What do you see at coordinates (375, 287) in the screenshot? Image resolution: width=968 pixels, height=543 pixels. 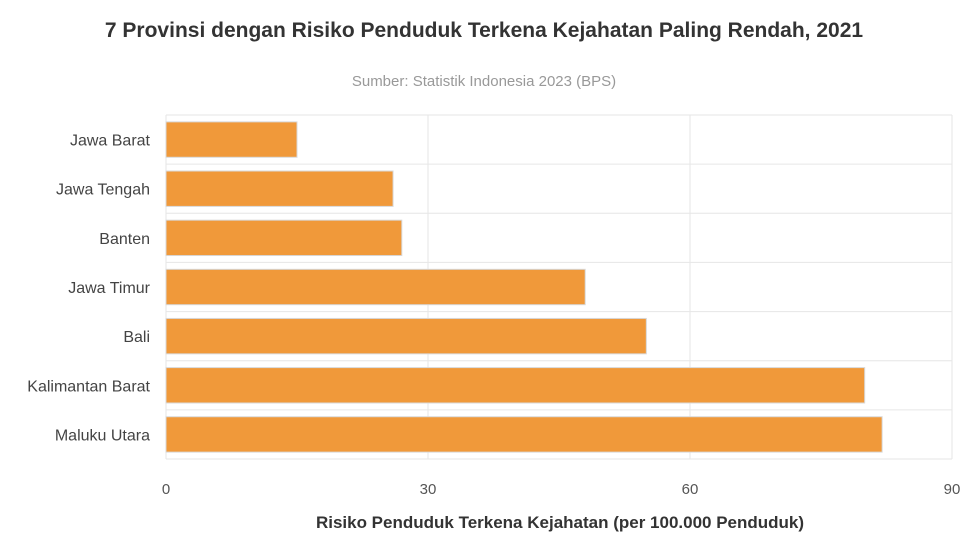 I see `bar-jawa-timur` at bounding box center [375, 287].